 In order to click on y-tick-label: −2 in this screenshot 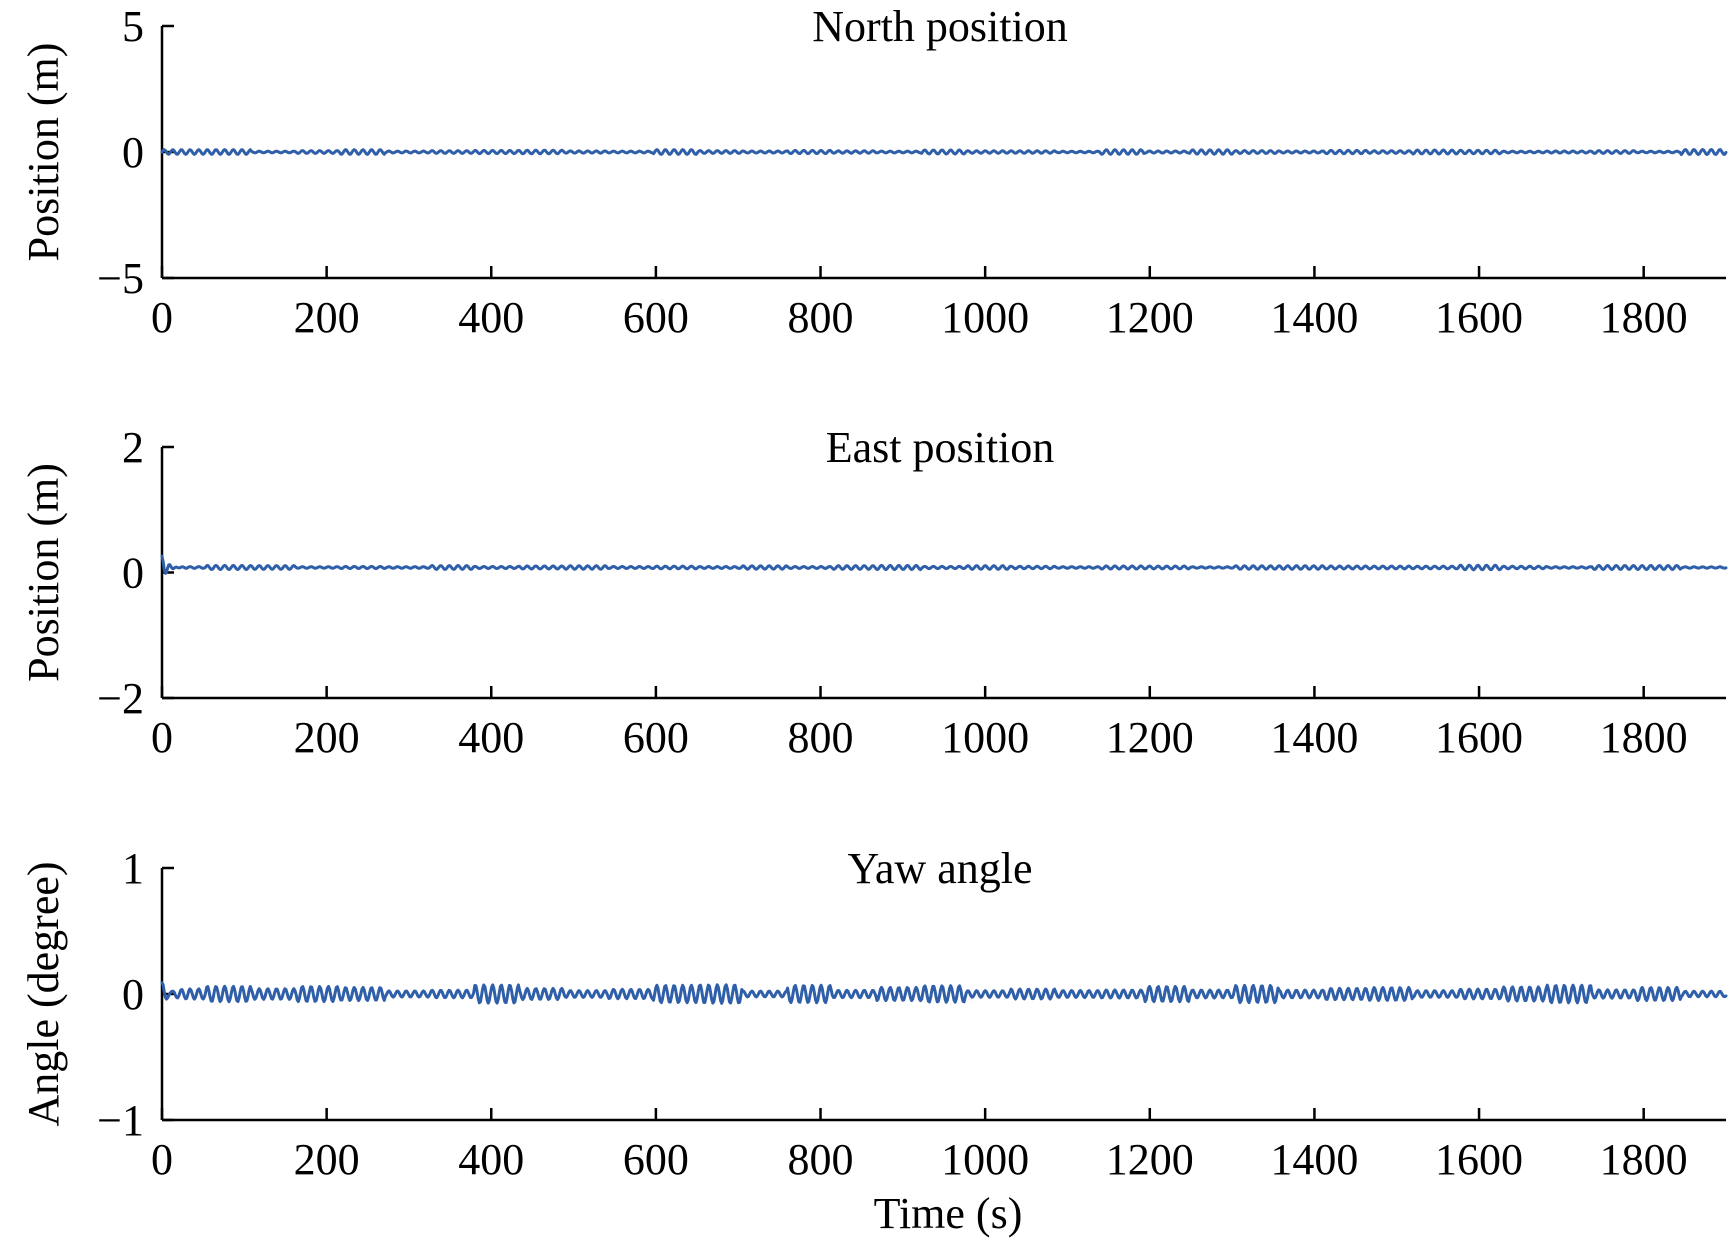, I will do `click(120, 698)`.